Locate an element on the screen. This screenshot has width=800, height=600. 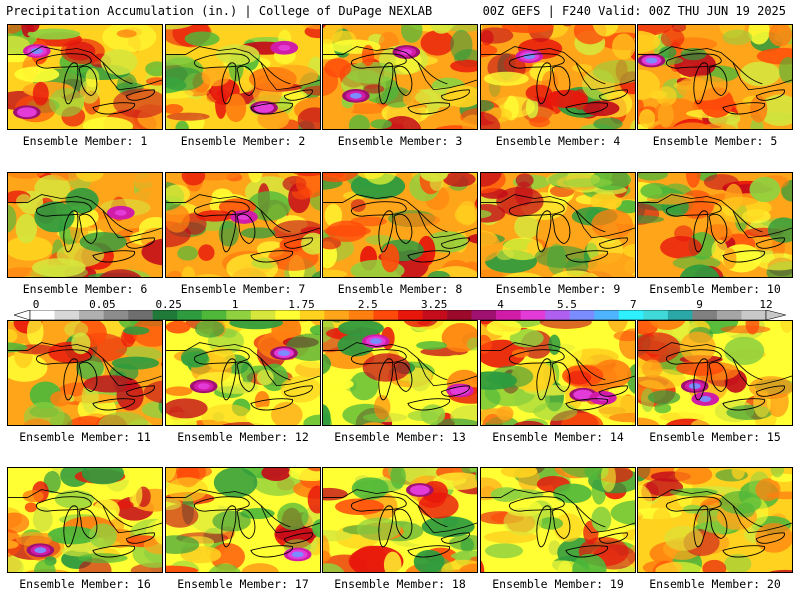
ensemble-member-label: Ensemble Member: 5 is located at coordinates (715, 141).